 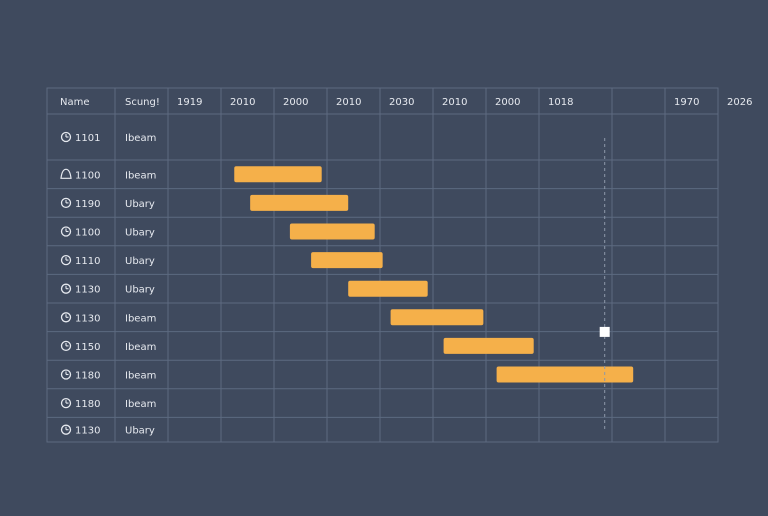 I want to click on timeline-header-4: 2030, so click(x=401, y=102).